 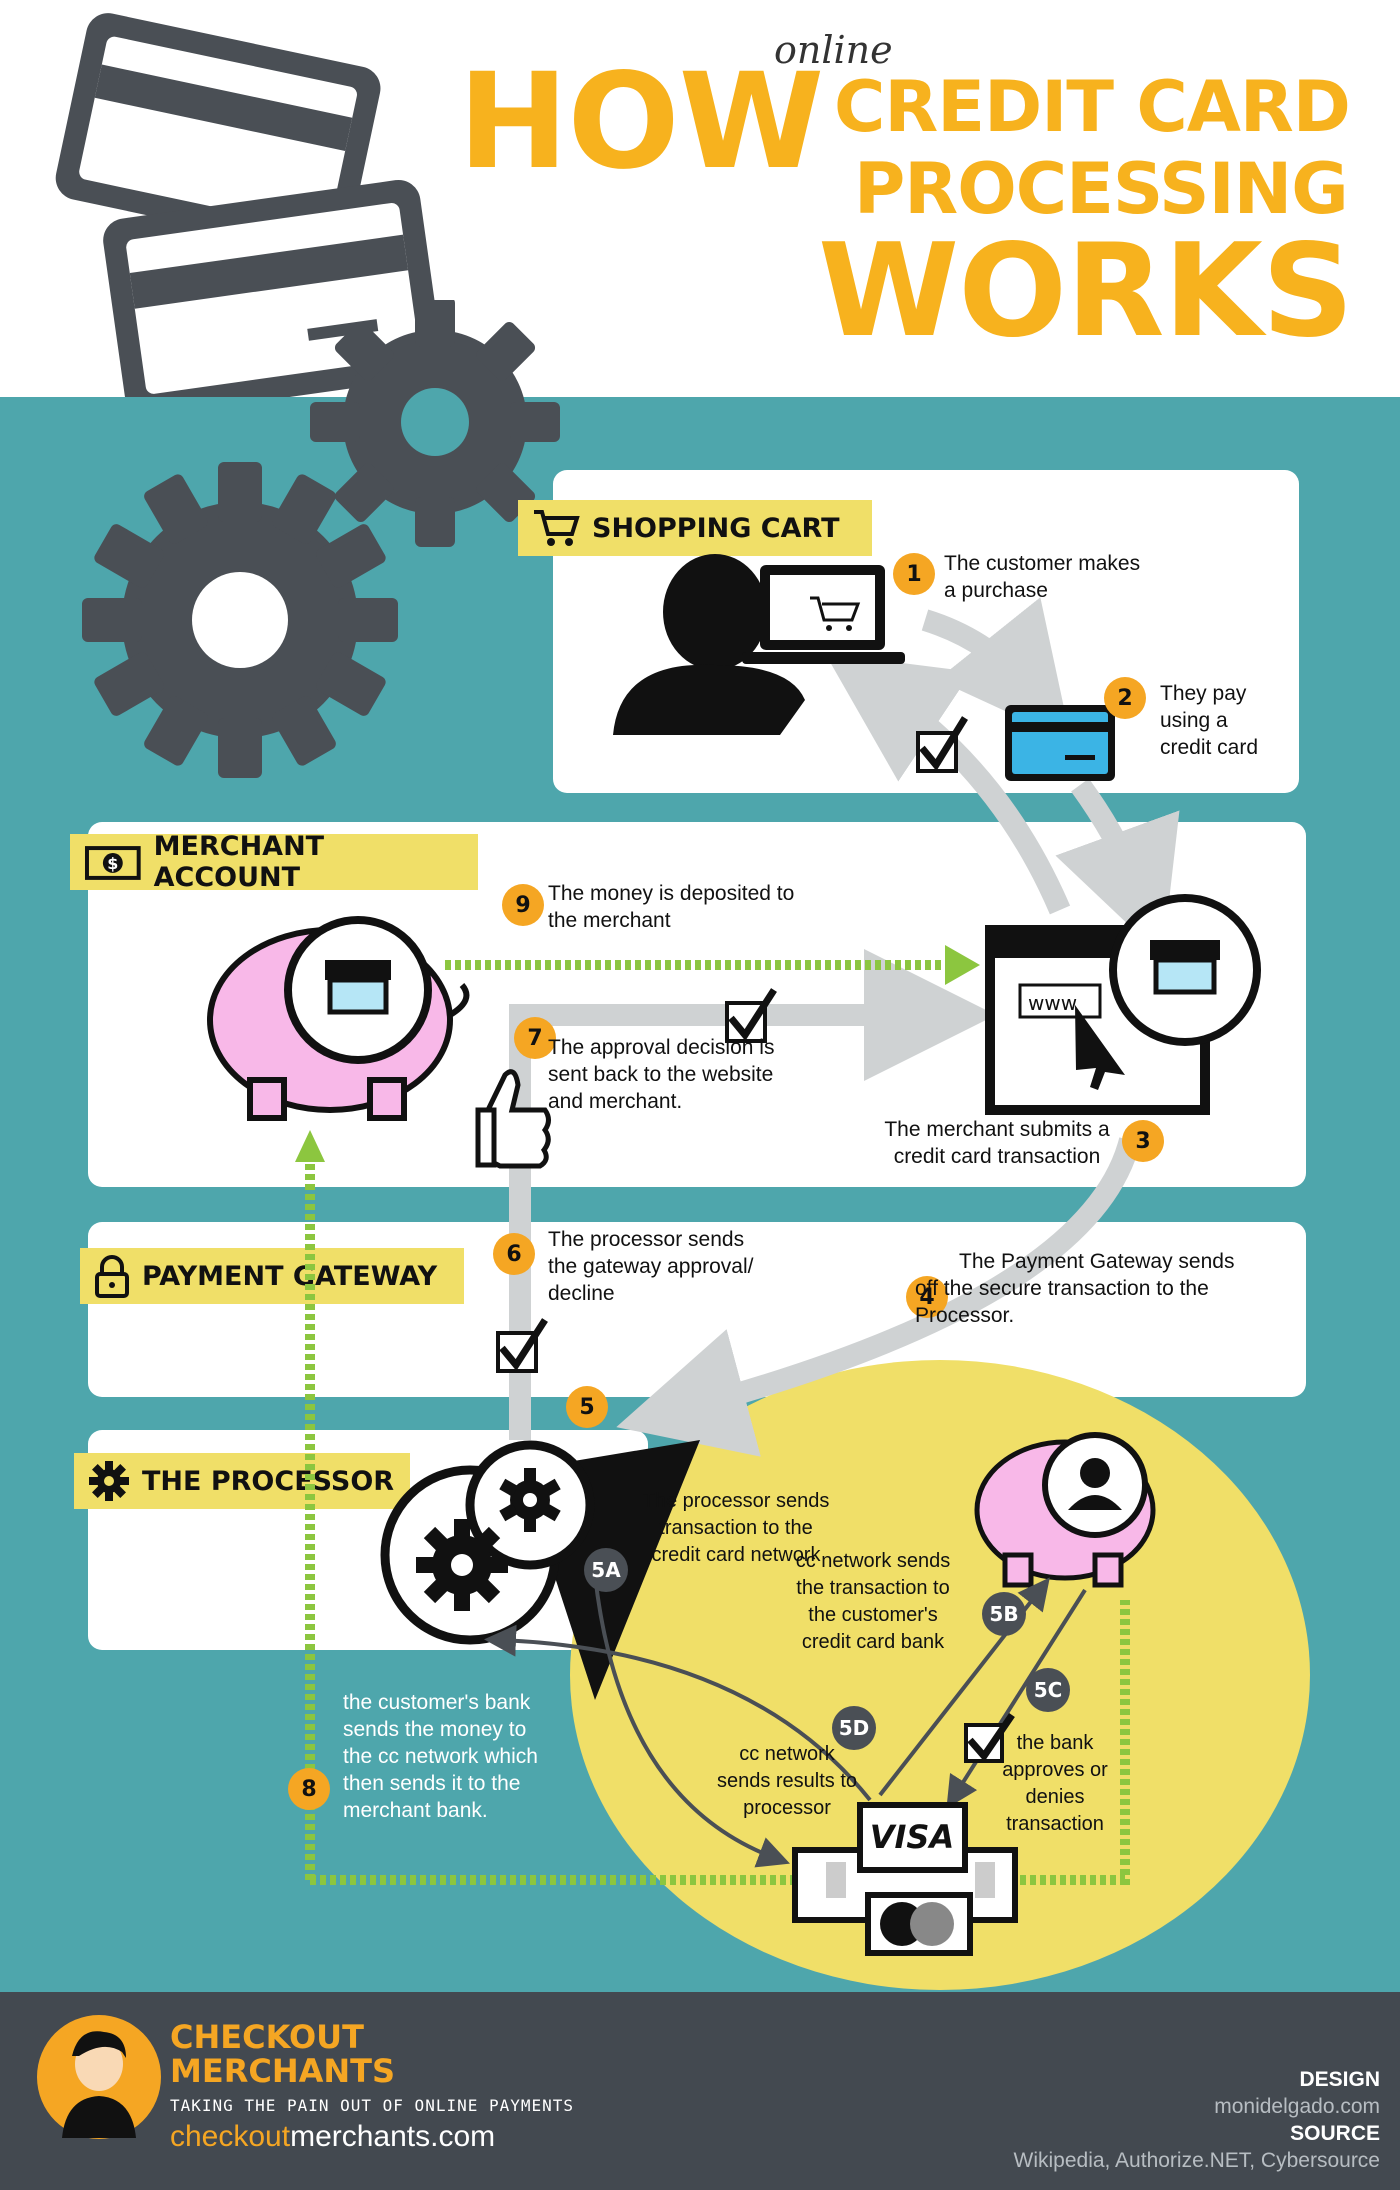 I want to click on payment-gateway-label: PAYMENT GATEWAY, so click(x=272, y=1276).